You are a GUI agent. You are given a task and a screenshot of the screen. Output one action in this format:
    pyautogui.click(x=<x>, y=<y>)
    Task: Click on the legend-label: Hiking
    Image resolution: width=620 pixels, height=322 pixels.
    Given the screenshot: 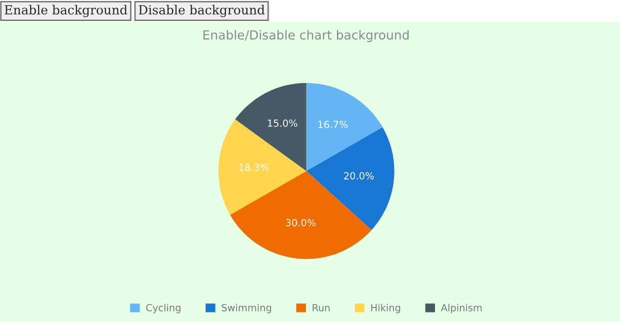 What is the action you would take?
    pyautogui.click(x=385, y=309)
    